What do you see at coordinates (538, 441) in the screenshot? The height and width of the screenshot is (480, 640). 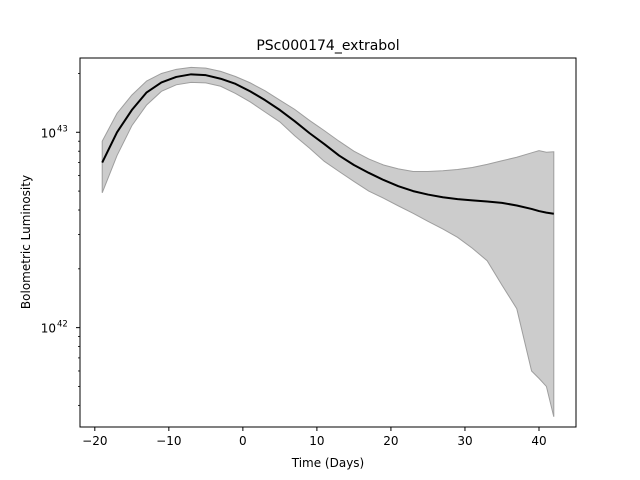 I see `x-tick-label: 40` at bounding box center [538, 441].